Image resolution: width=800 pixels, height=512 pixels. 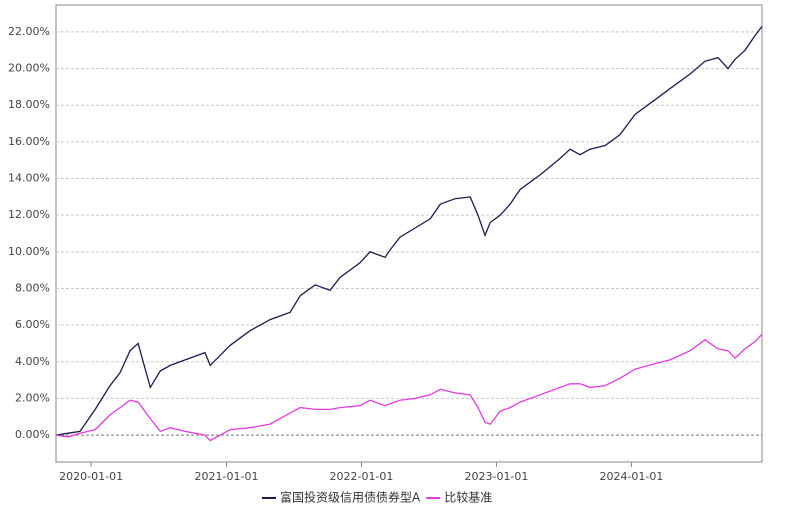 What do you see at coordinates (362, 476) in the screenshot?
I see `x-tick-label: 2022-01-01` at bounding box center [362, 476].